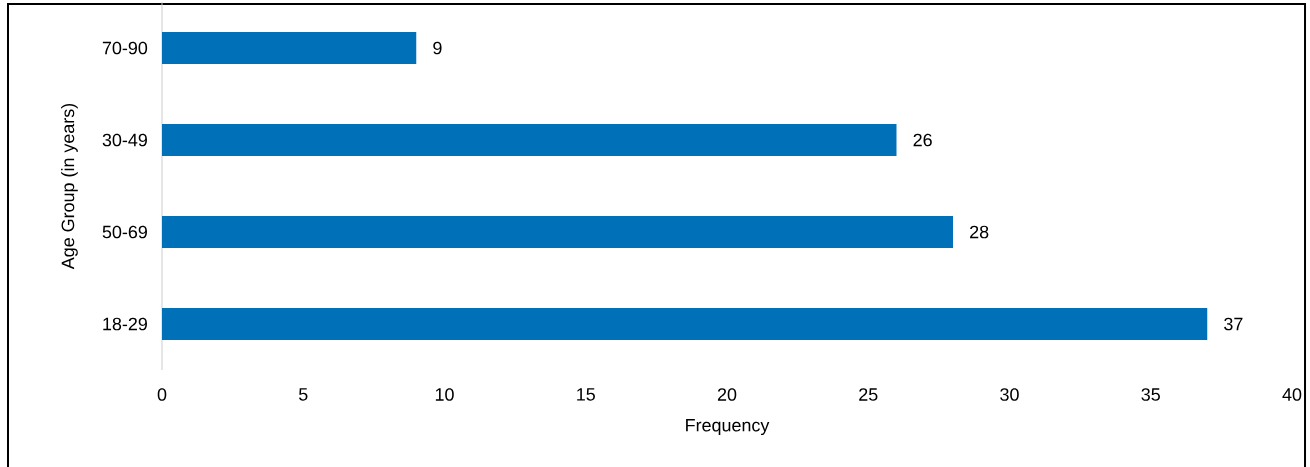 This screenshot has height=467, width=1310. Describe the element at coordinates (124, 232) in the screenshot. I see `y-tick-label: 50-69` at that location.